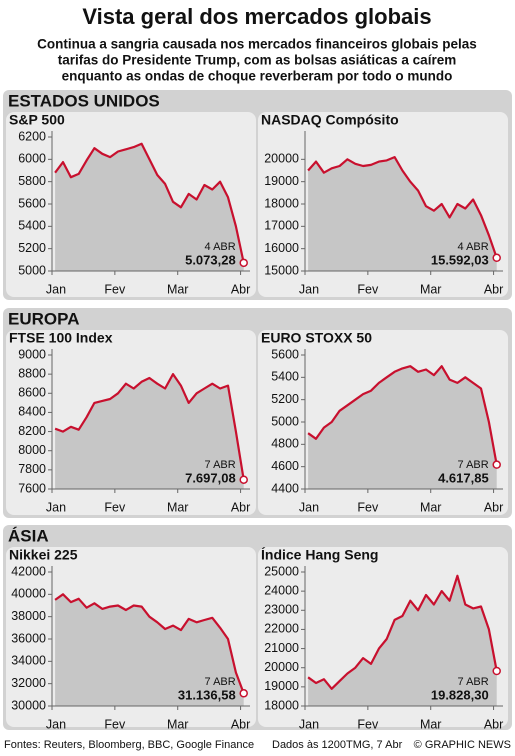  I want to click on y-tick-label: 6200, so click(32, 136).